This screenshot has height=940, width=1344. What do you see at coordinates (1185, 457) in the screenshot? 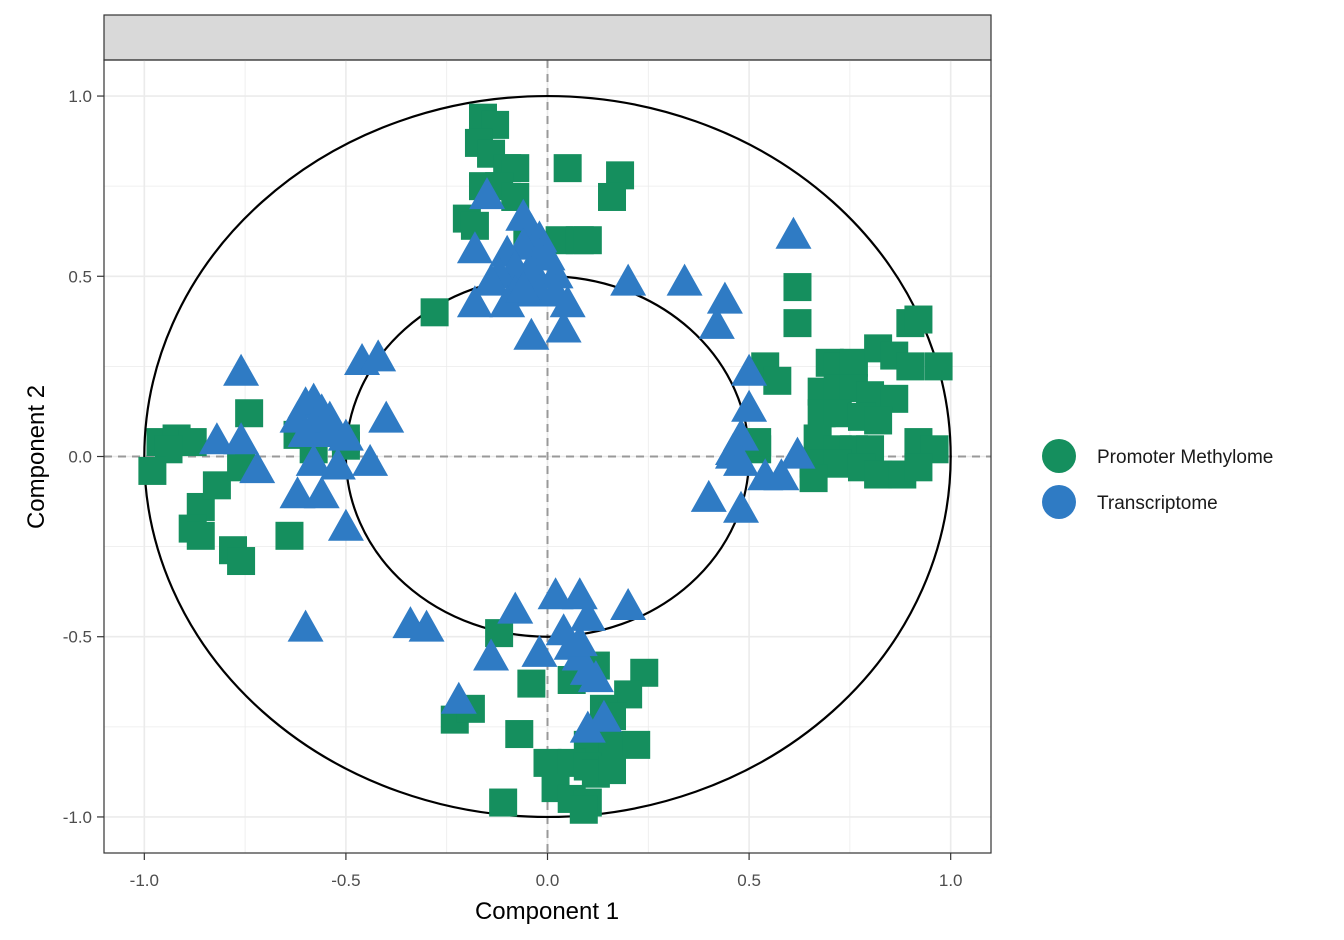
I see `legend-label: Promoter Methylome` at bounding box center [1185, 457].